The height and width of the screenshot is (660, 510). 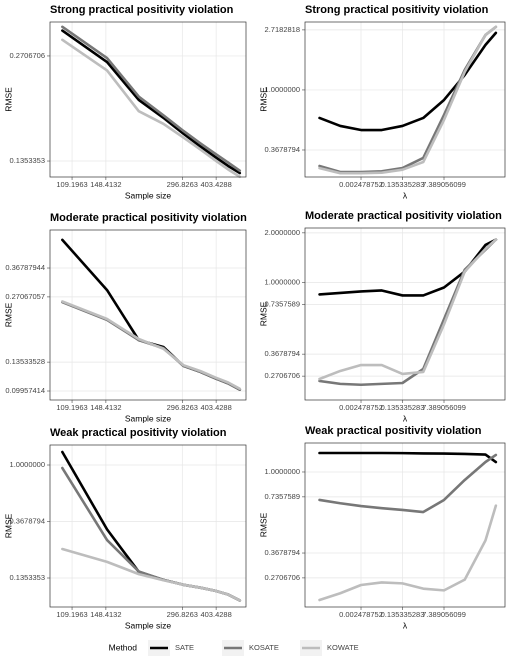 I want to click on legend-label: KOWATE, so click(x=343, y=647).